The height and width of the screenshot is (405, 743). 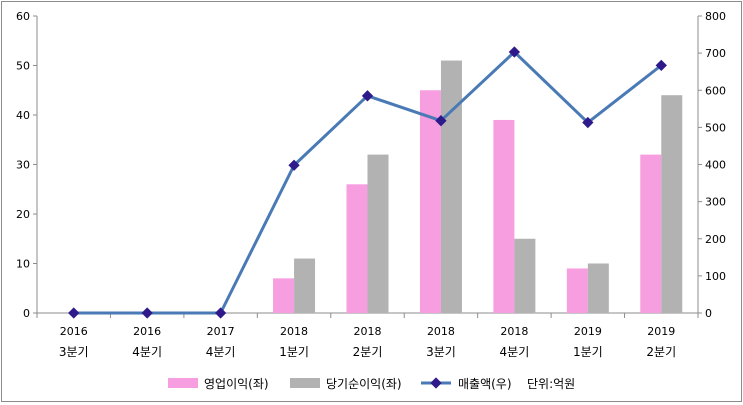 What do you see at coordinates (23, 214) in the screenshot?
I see `y-left-tick-label: 20` at bounding box center [23, 214].